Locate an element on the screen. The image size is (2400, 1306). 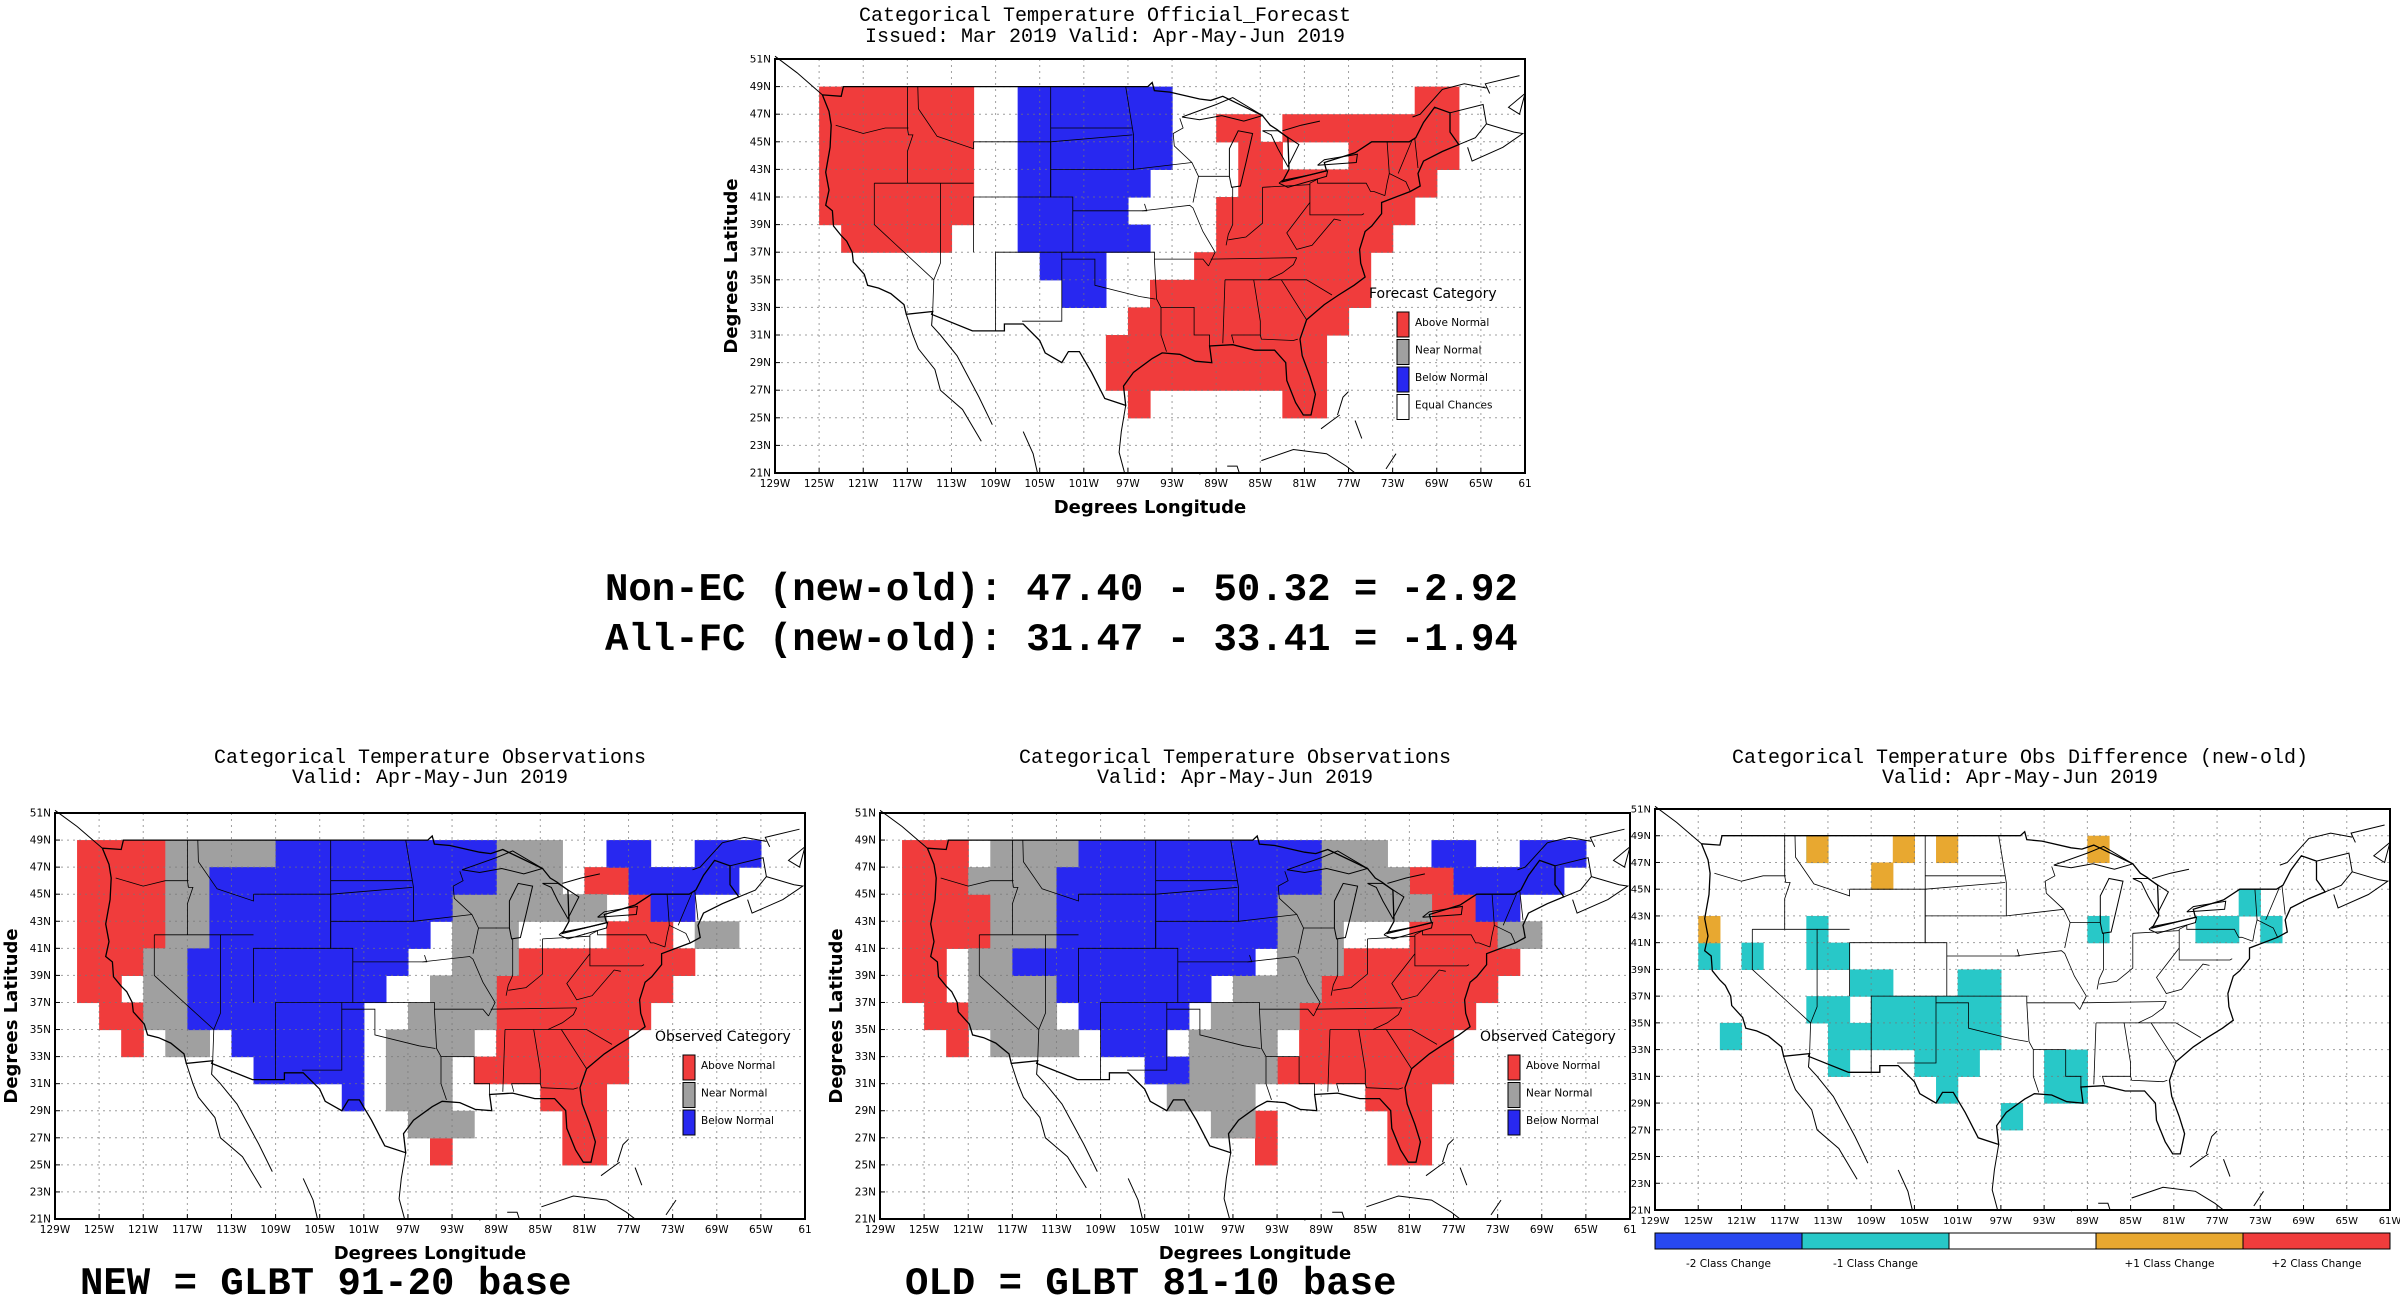
lat-tick-label: 27N is located at coordinates (865, 1138).